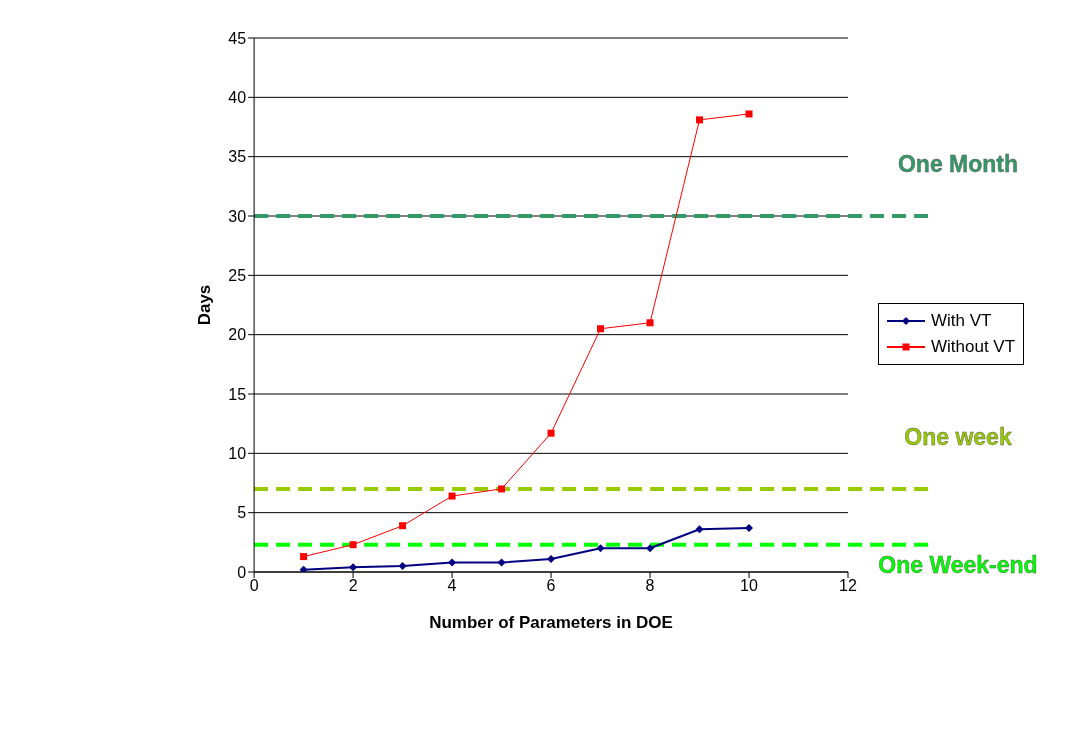 The image size is (1068, 736). I want to click on x-tick-label: 4, so click(452, 586).